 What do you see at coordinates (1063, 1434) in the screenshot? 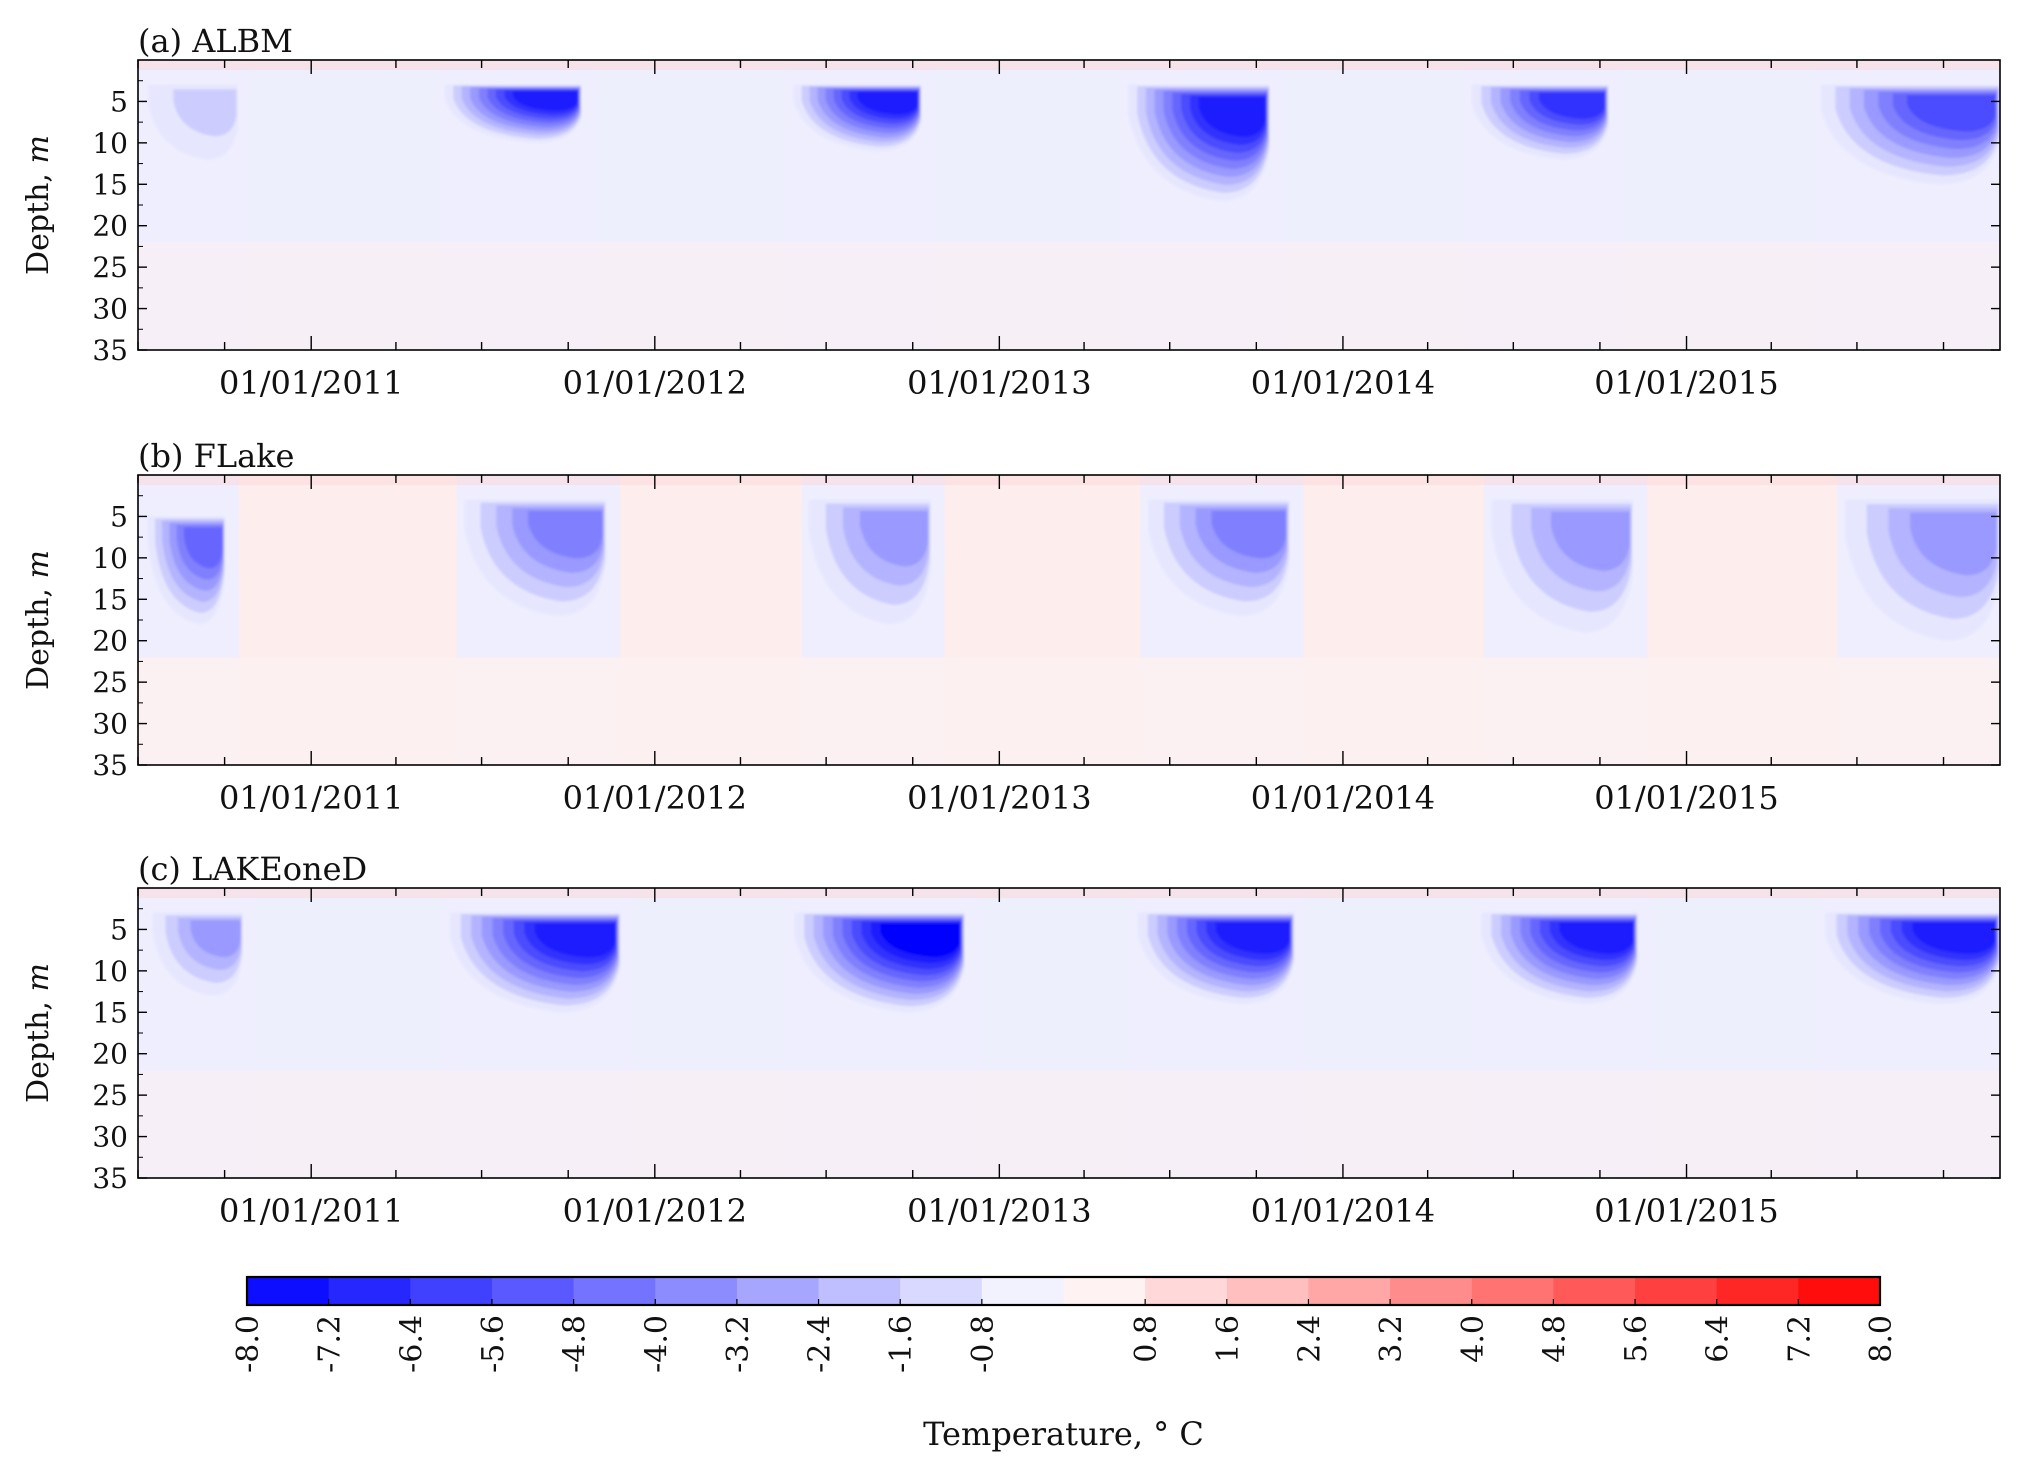
I see `colorbar-label: Temperature, ° C` at bounding box center [1063, 1434].